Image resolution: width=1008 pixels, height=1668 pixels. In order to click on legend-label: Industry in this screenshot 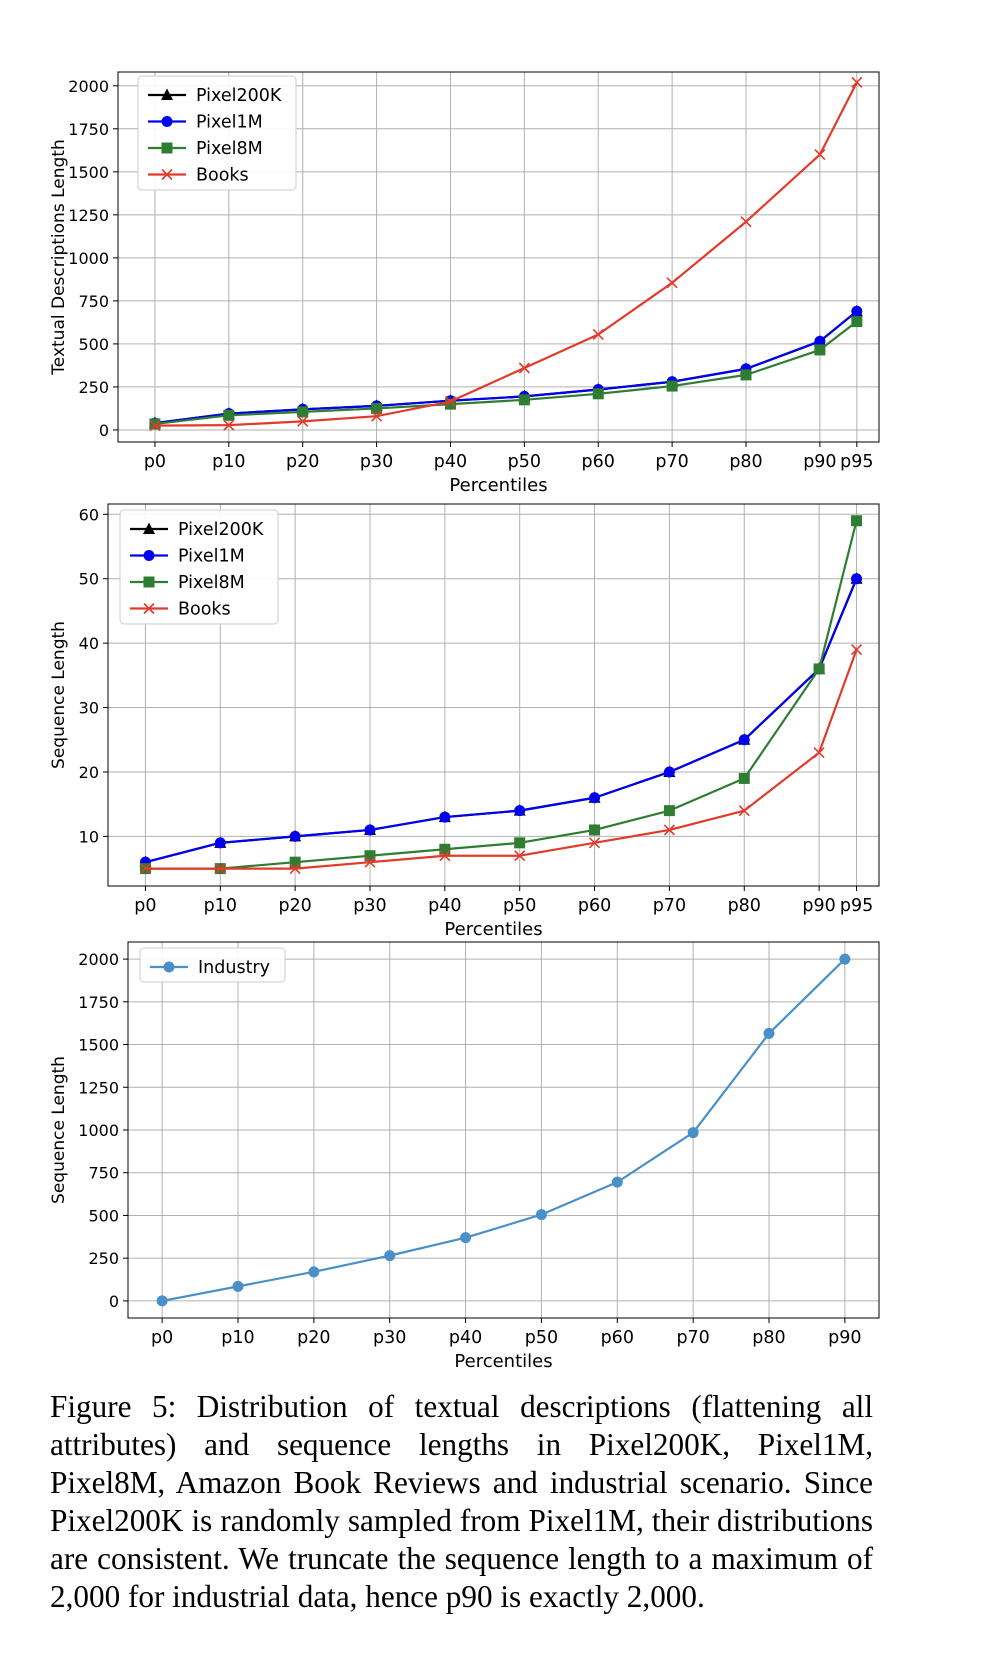, I will do `click(234, 968)`.